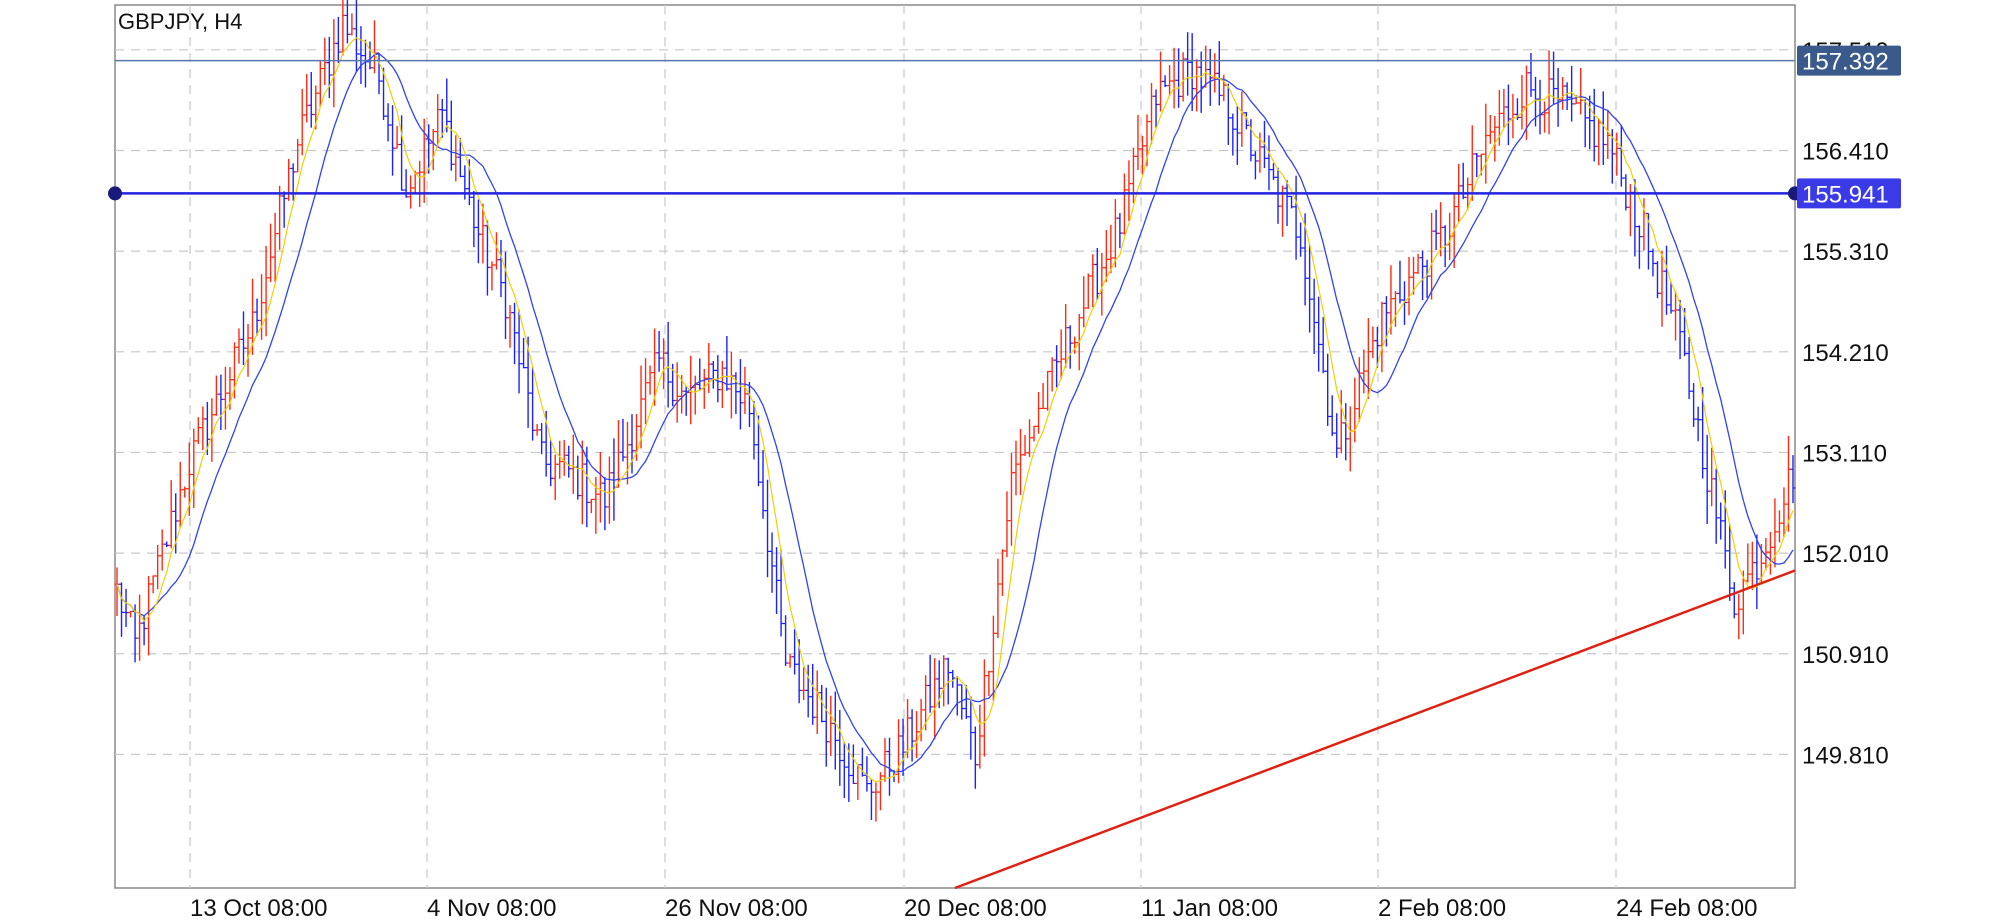 Image resolution: width=2000 pixels, height=923 pixels. What do you see at coordinates (1844, 453) in the screenshot?
I see `price-tick-label: 153.110` at bounding box center [1844, 453].